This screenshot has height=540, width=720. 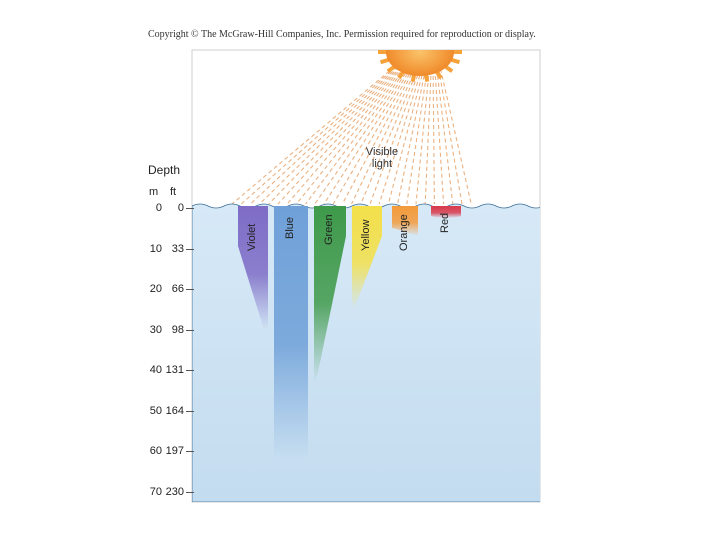 I want to click on unit-feet: ft, so click(x=173, y=192).